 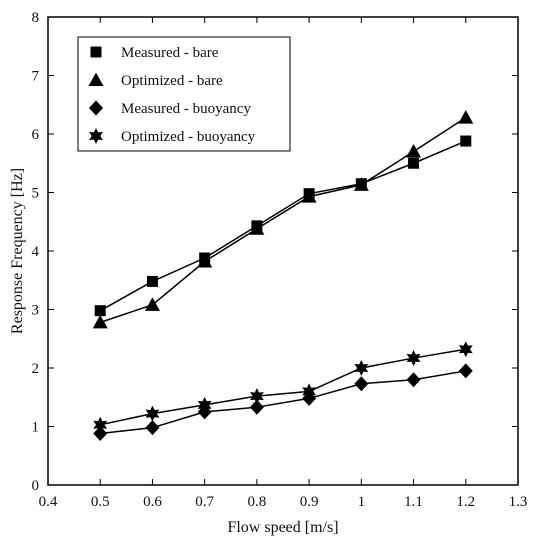 What do you see at coordinates (100, 502) in the screenshot?
I see `x-tick-label: 0.5` at bounding box center [100, 502].